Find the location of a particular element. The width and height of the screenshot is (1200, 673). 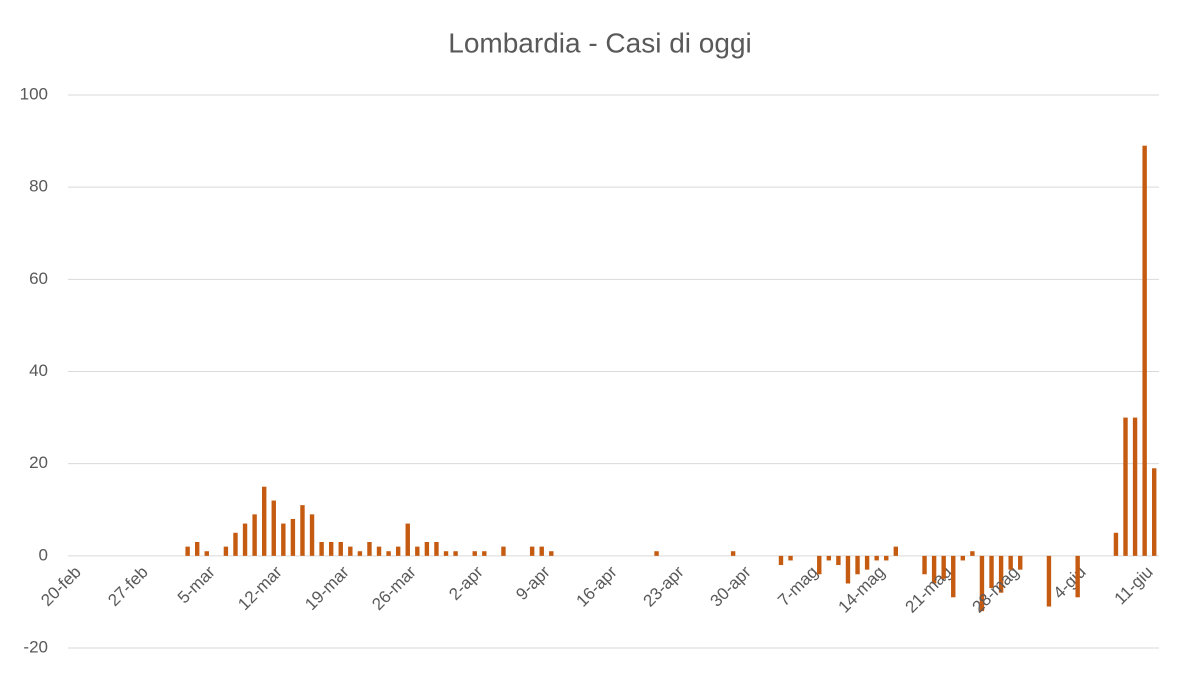

y-tick-label: 20 is located at coordinates (38, 462).